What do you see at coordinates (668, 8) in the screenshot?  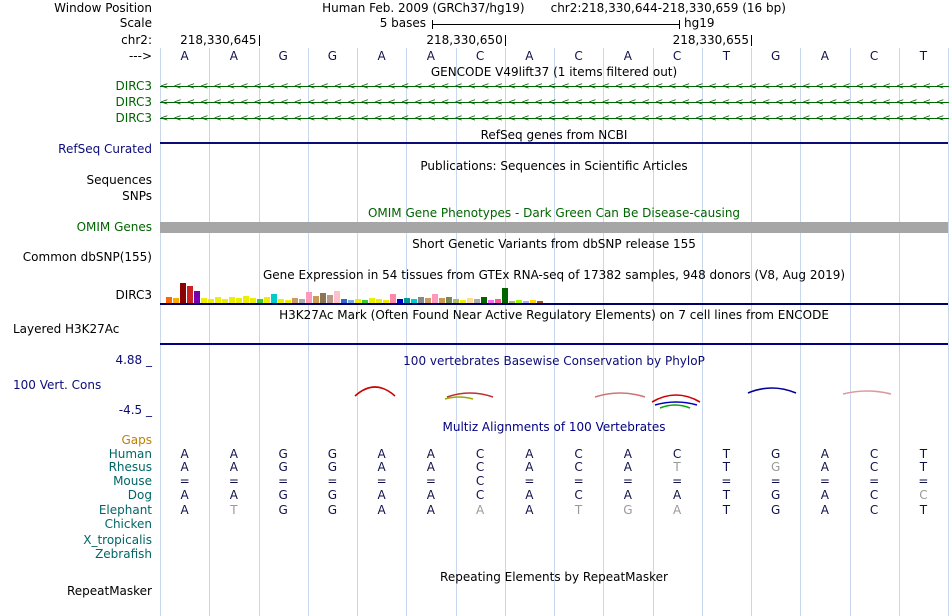 I see `position-range: chr2:218,330,644-218,330,659 (16 bp)` at bounding box center [668, 8].